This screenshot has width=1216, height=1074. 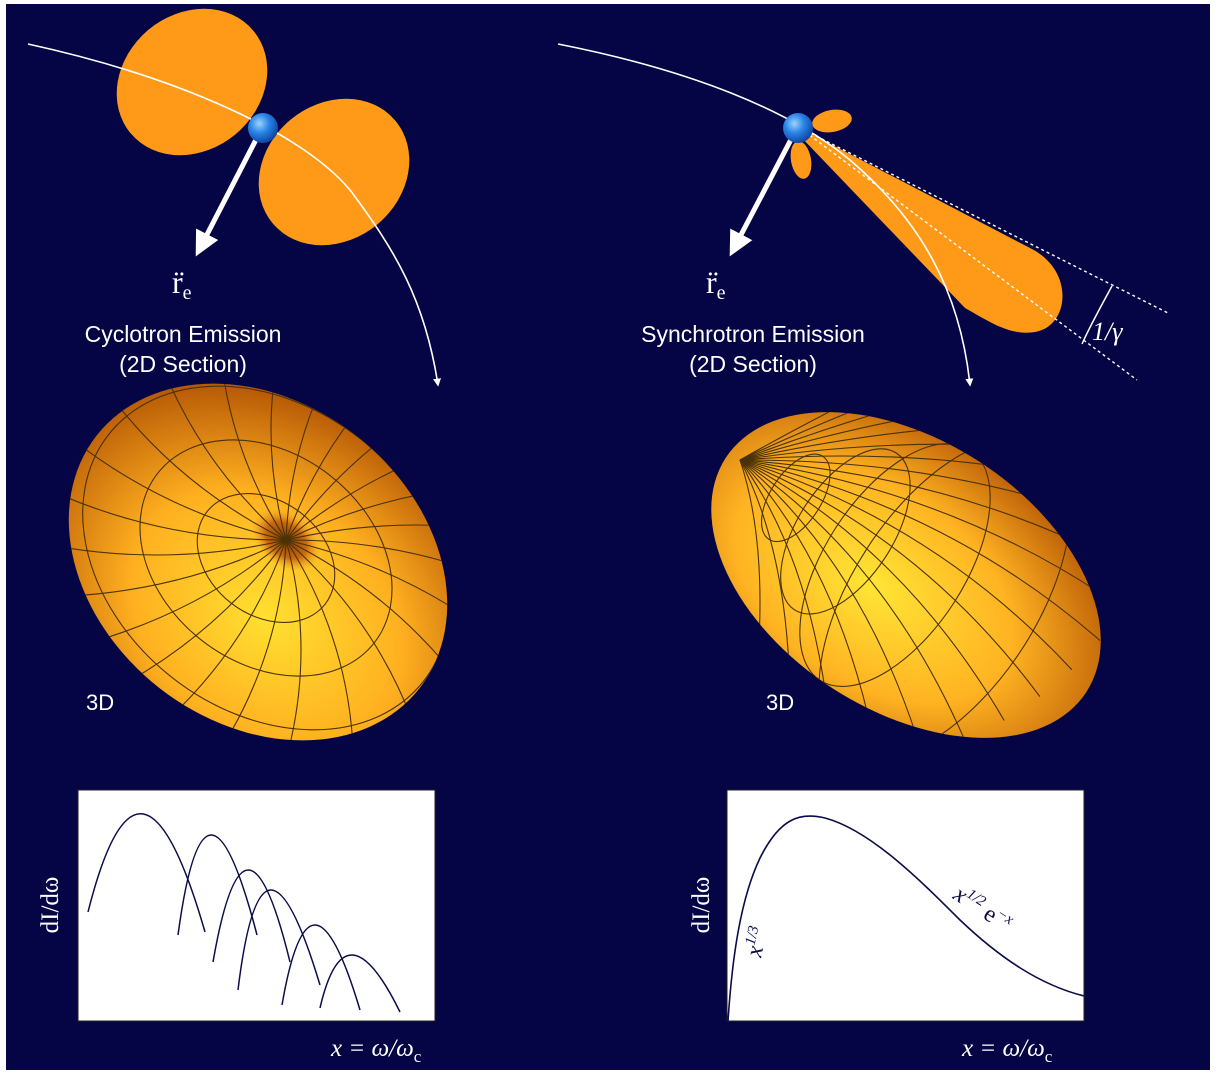 I want to click on synchrotron-acceleration-arrow, so click(x=764, y=192).